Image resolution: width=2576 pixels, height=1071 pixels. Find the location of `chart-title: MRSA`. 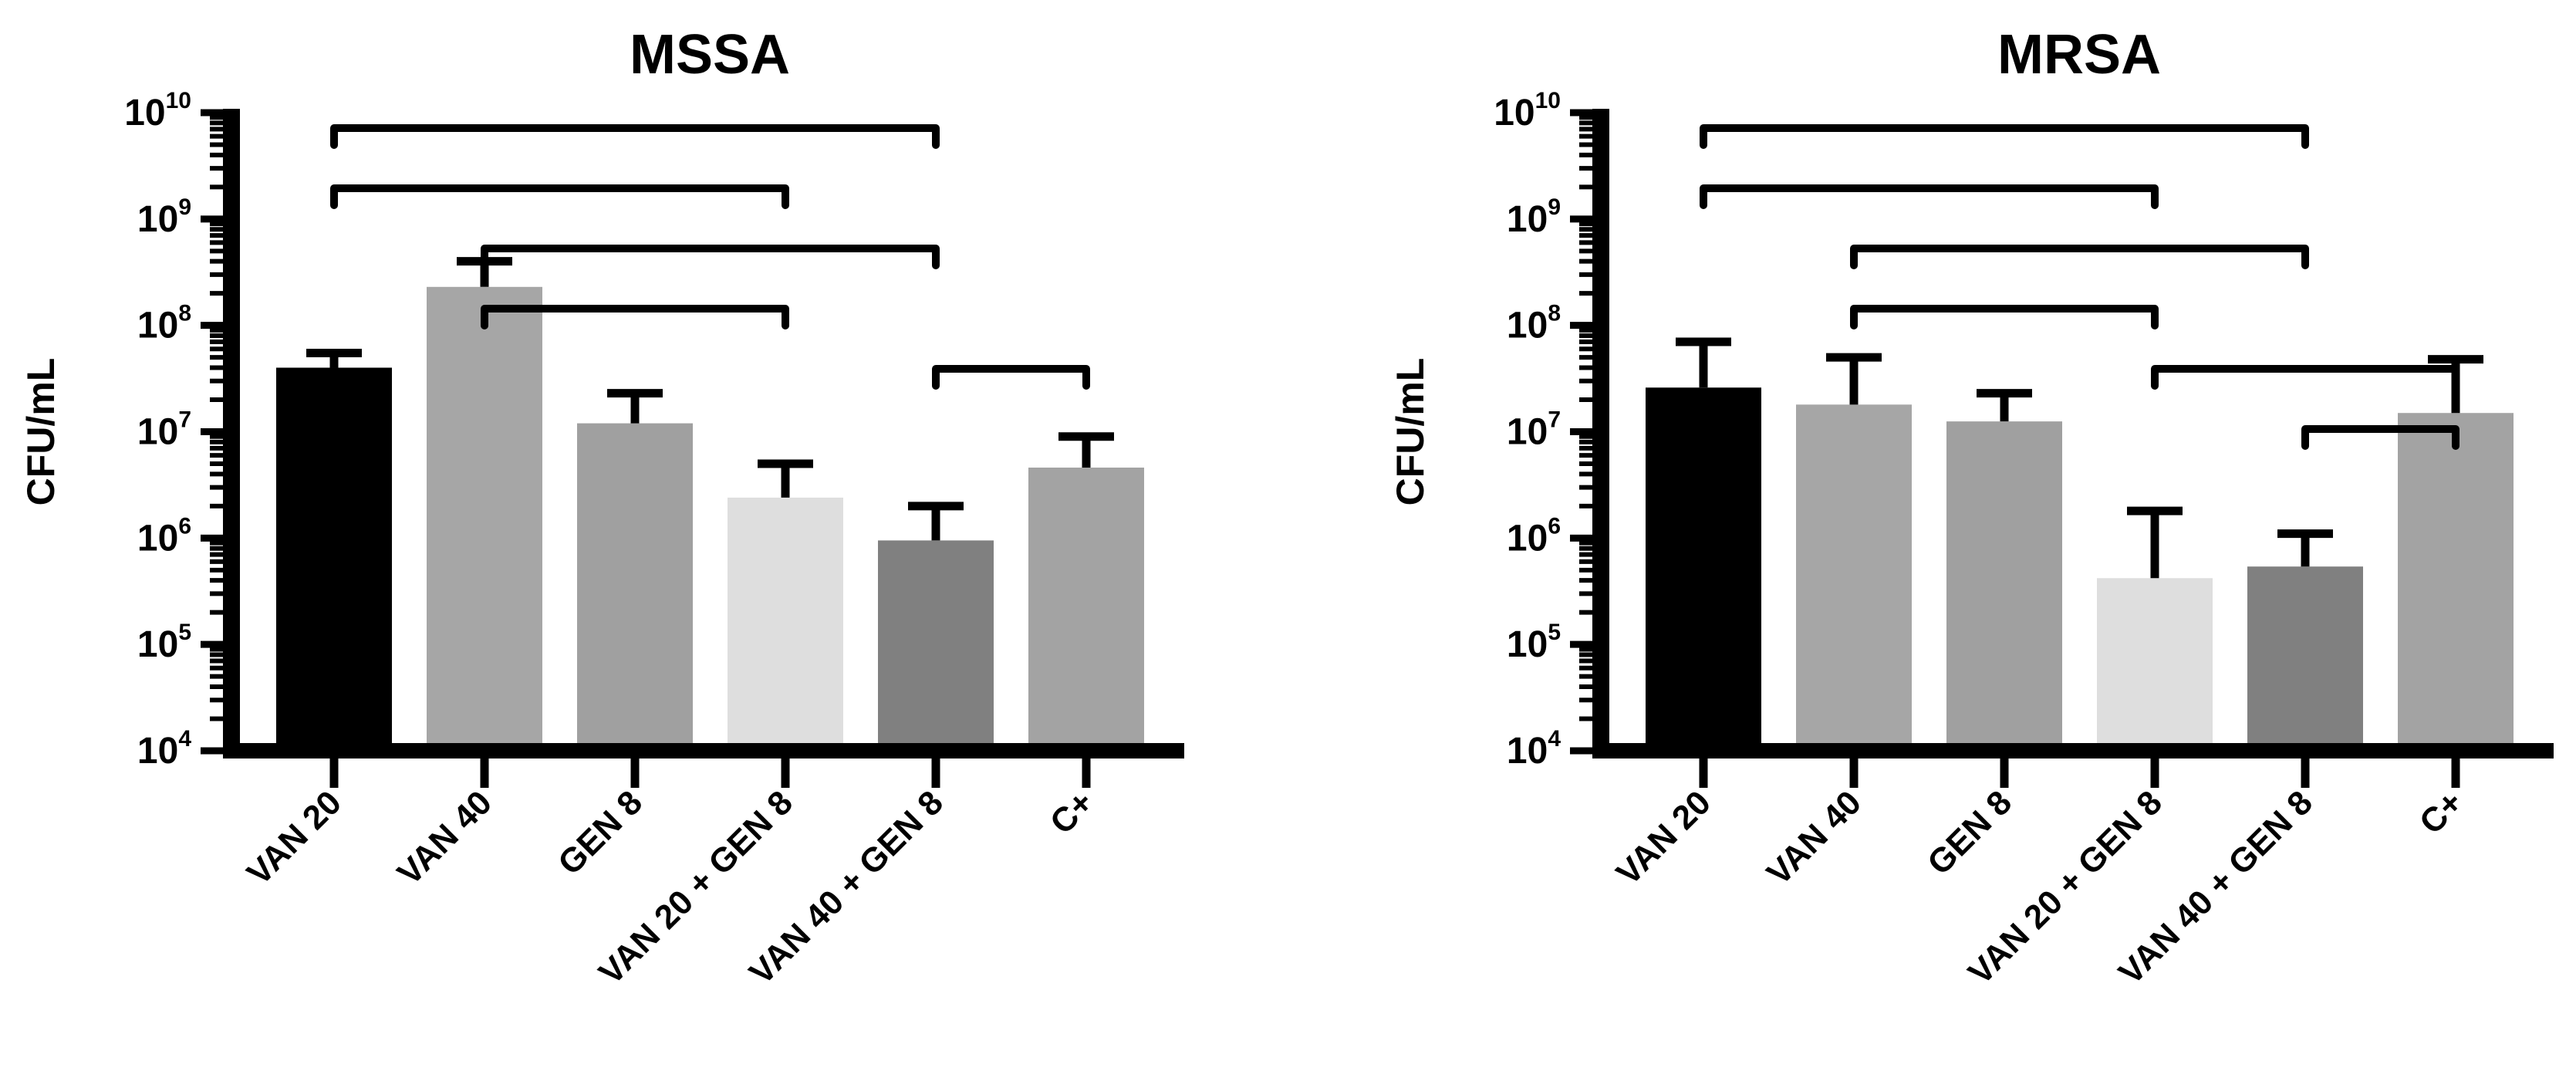

chart-title: MRSA is located at coordinates (2079, 55).